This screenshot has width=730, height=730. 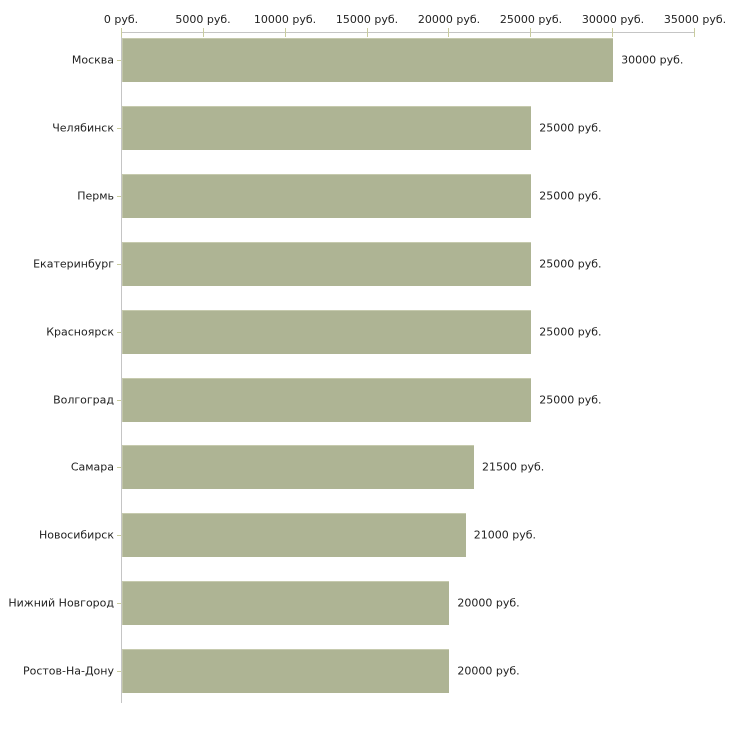 I want to click on category-label: Новосибирск, so click(x=76, y=535).